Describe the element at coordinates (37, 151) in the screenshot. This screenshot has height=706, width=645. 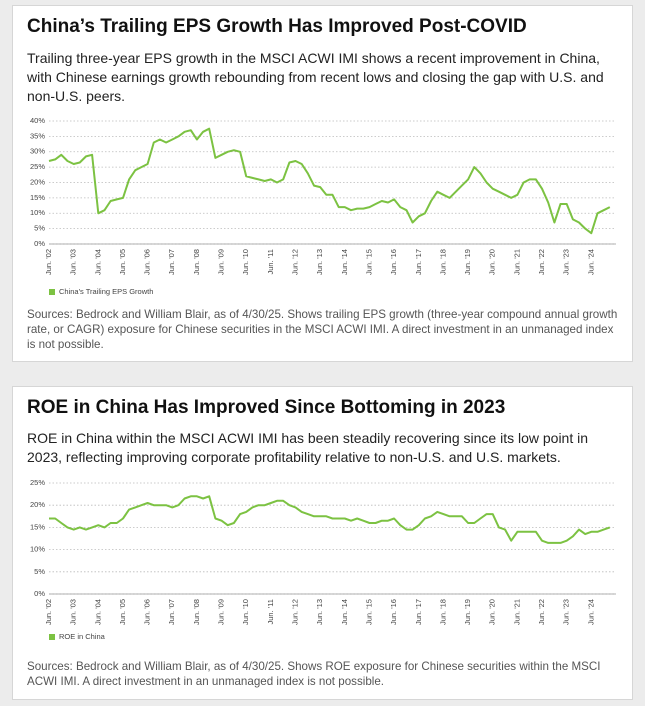
I see `y-tick-label: 30%` at that location.